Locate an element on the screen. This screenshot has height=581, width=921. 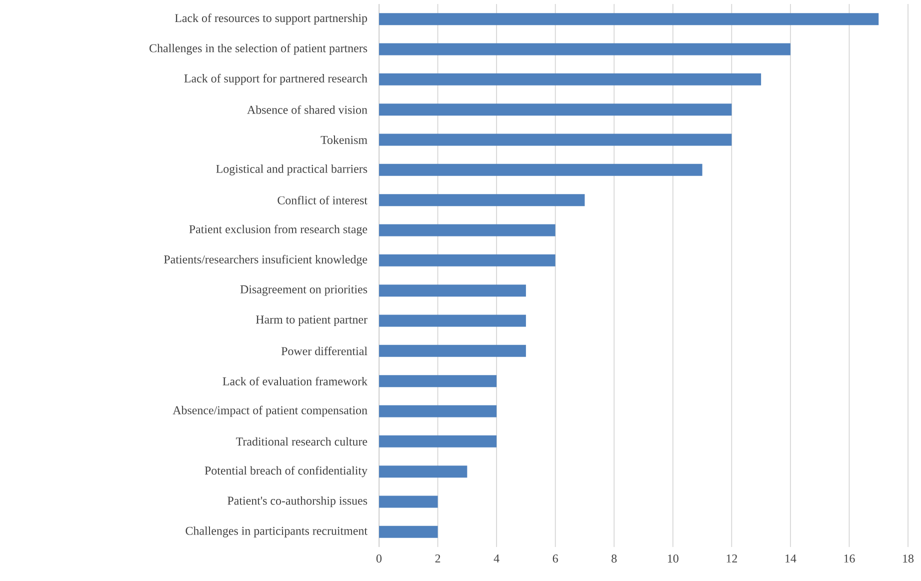
y-tick-label: Power differential is located at coordinates (324, 351).